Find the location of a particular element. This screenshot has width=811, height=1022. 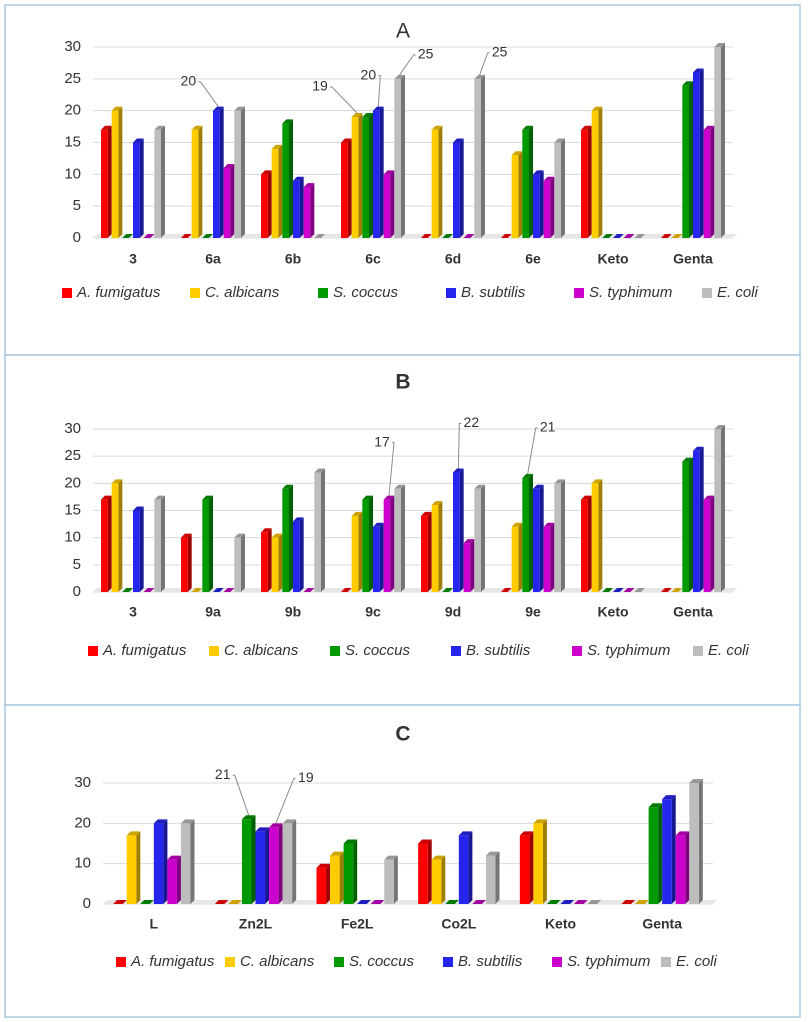

x-tick-label: Fe2L is located at coordinates (357, 924).